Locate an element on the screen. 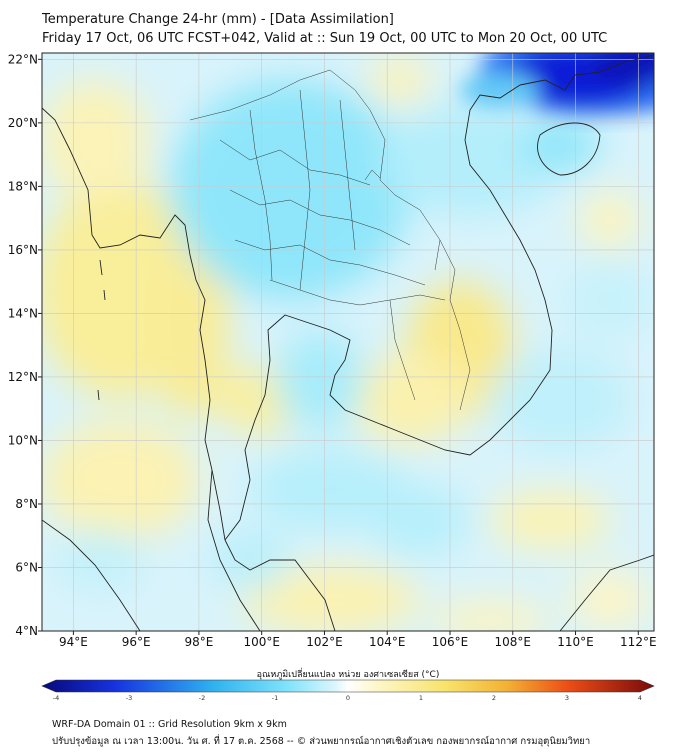  china-coast is located at coordinates (586, 72).